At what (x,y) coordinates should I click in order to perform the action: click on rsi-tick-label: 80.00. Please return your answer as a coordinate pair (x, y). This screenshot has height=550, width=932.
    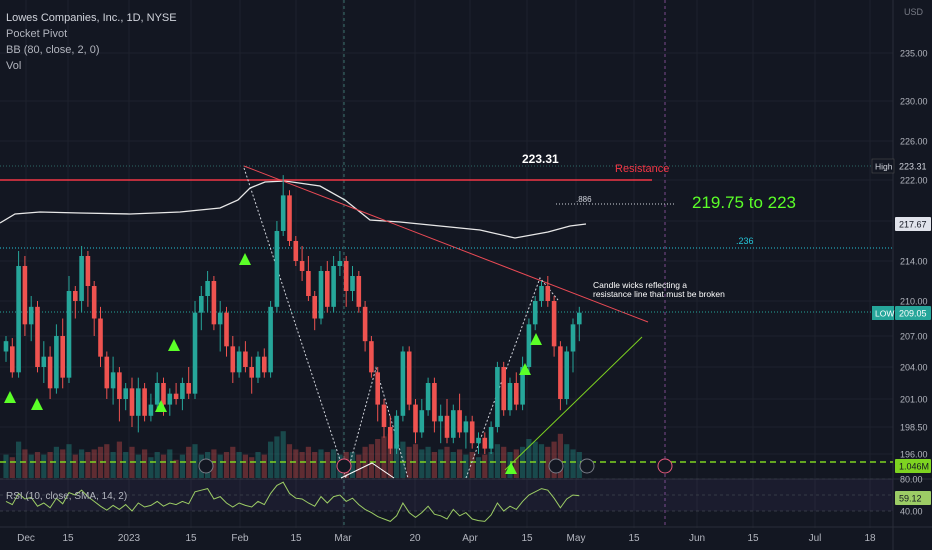
    Looking at the image, I should click on (911, 480).